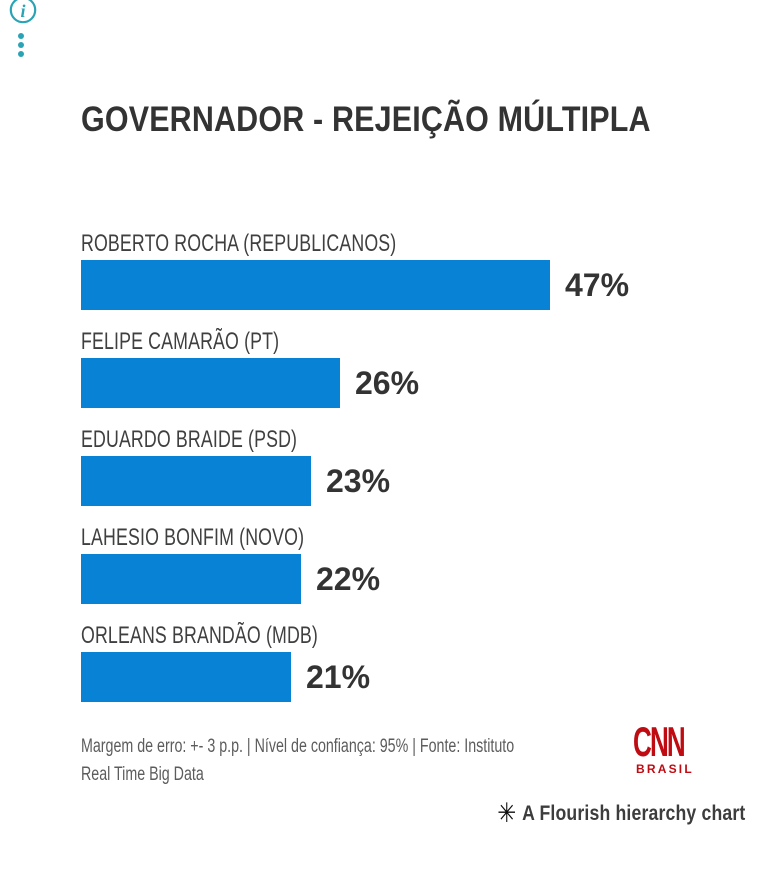  What do you see at coordinates (189, 439) in the screenshot?
I see `bar-category-label: EDUARDO BRAIDE (PSD)` at bounding box center [189, 439].